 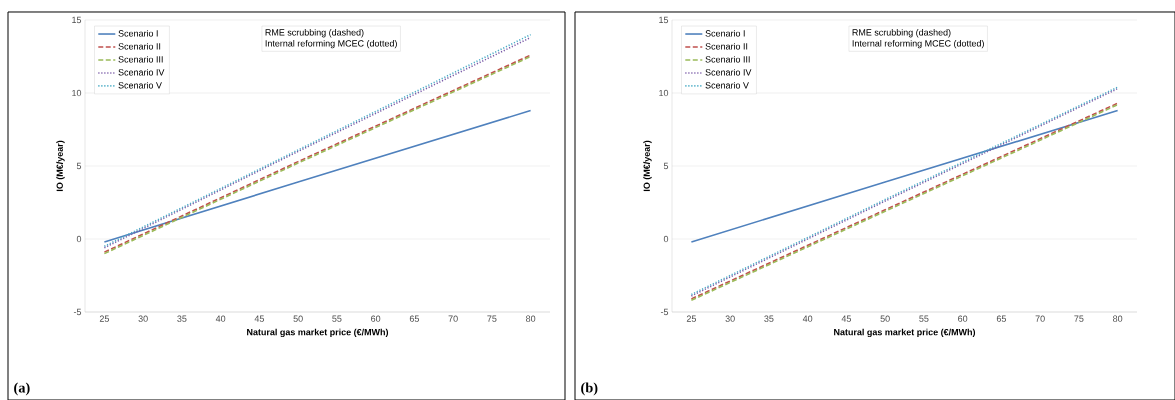 I want to click on text: (a), so click(x=22, y=389).